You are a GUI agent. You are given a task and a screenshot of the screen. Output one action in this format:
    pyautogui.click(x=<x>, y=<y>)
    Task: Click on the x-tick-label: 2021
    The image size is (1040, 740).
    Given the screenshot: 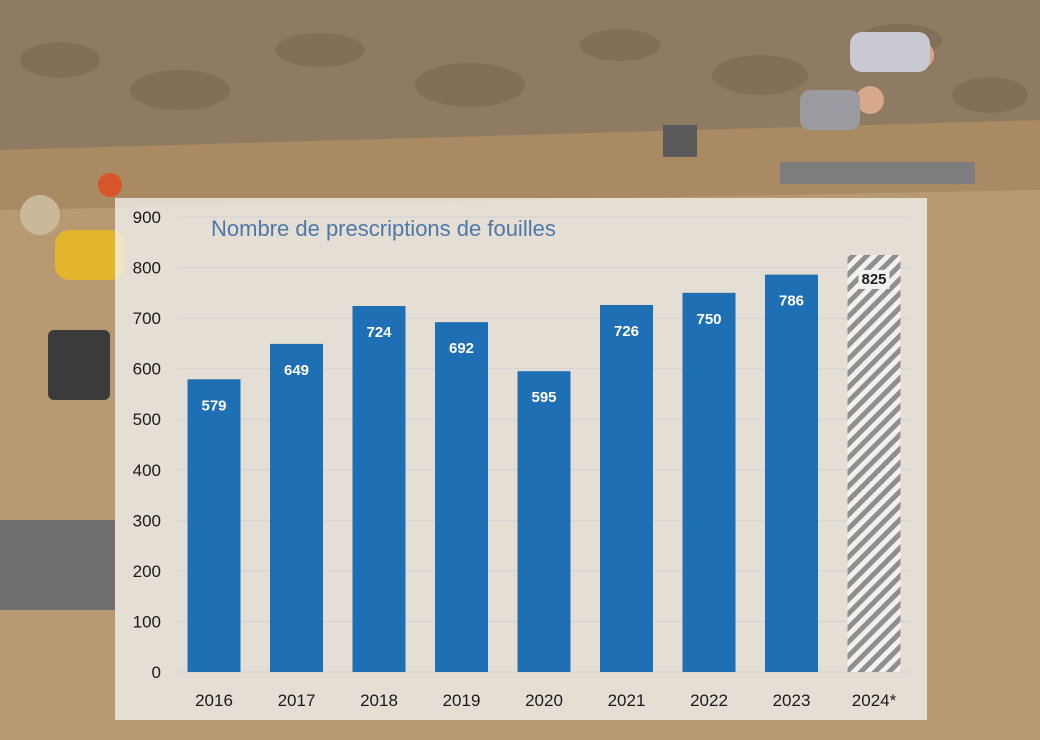 What is the action you would take?
    pyautogui.click(x=627, y=700)
    